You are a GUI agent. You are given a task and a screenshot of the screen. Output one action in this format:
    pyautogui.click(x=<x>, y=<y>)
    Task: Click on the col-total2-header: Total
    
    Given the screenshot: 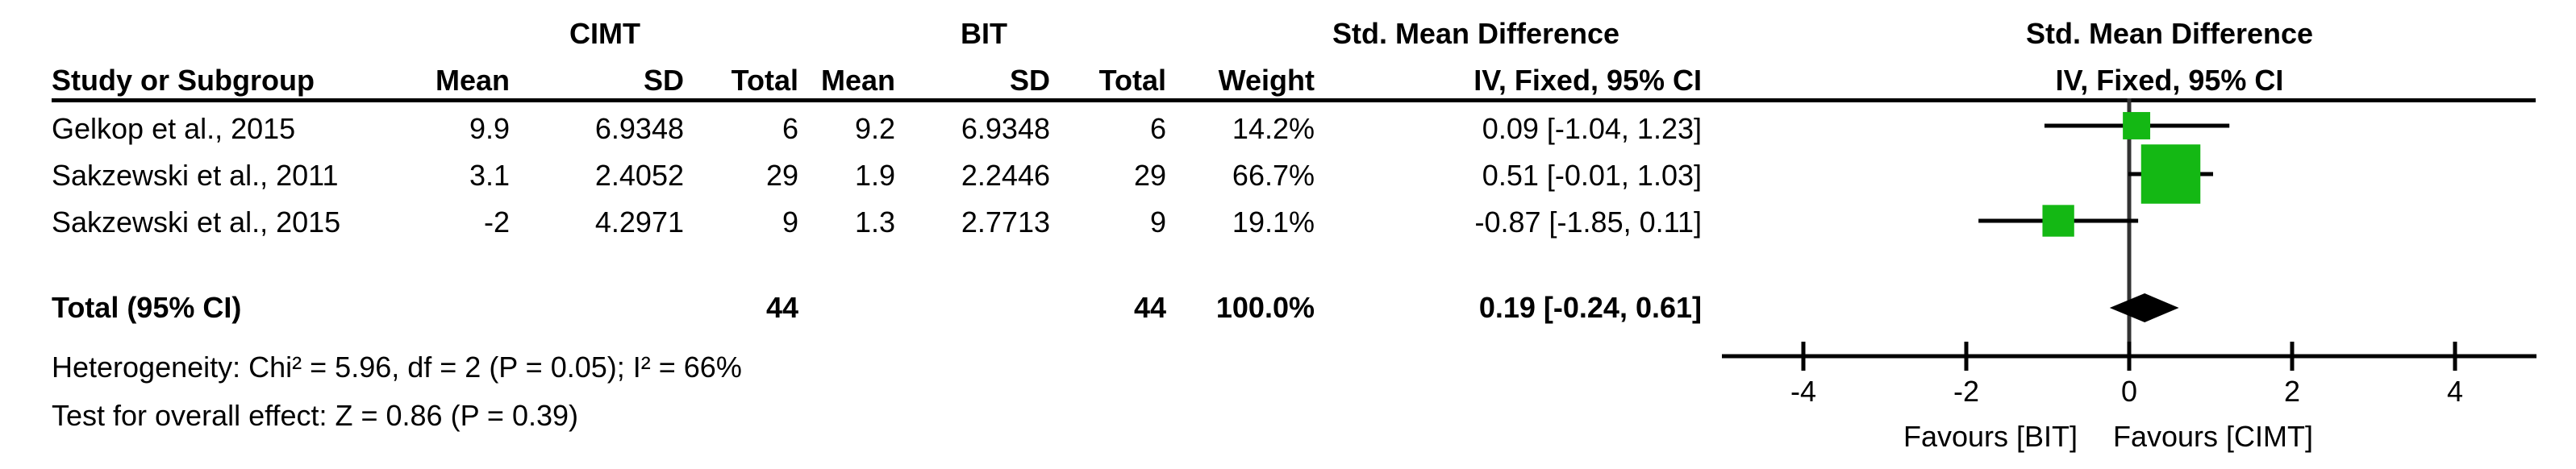 What is the action you would take?
    pyautogui.click(x=1132, y=80)
    